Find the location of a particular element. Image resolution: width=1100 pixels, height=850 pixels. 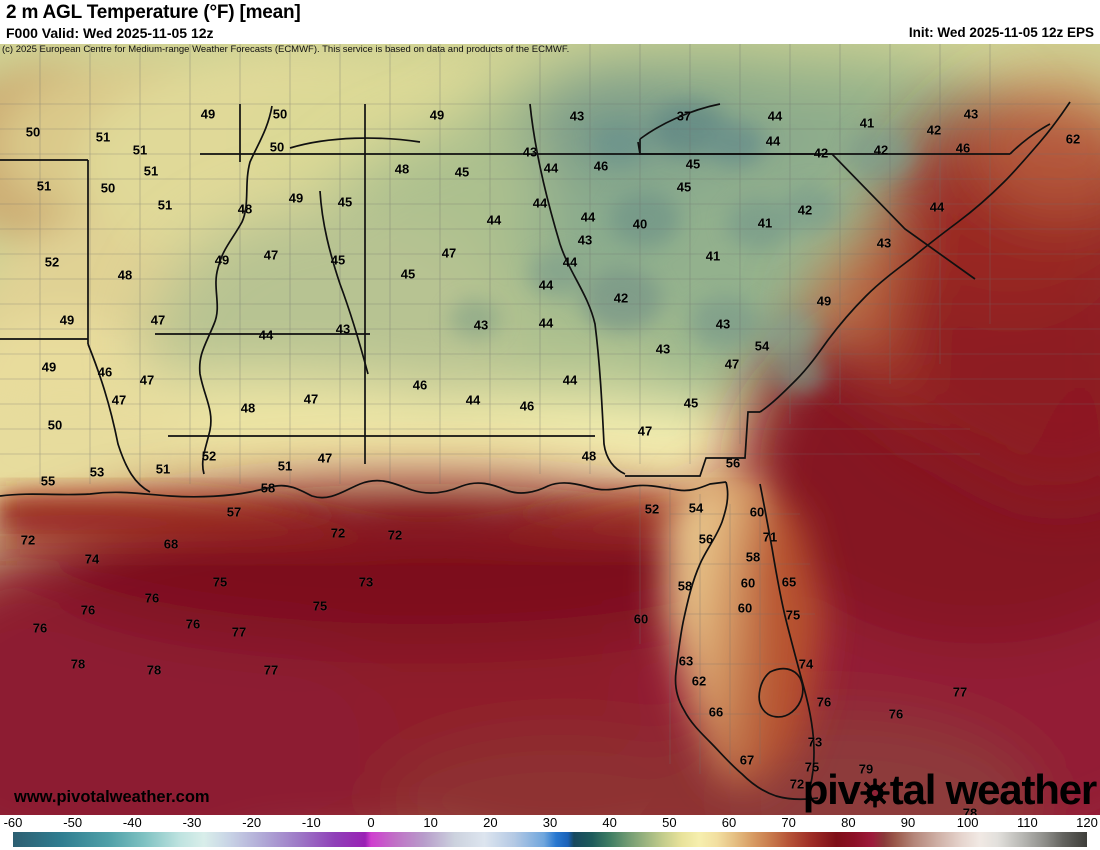

colorbar-tick-label: 80 is located at coordinates (848, 822).